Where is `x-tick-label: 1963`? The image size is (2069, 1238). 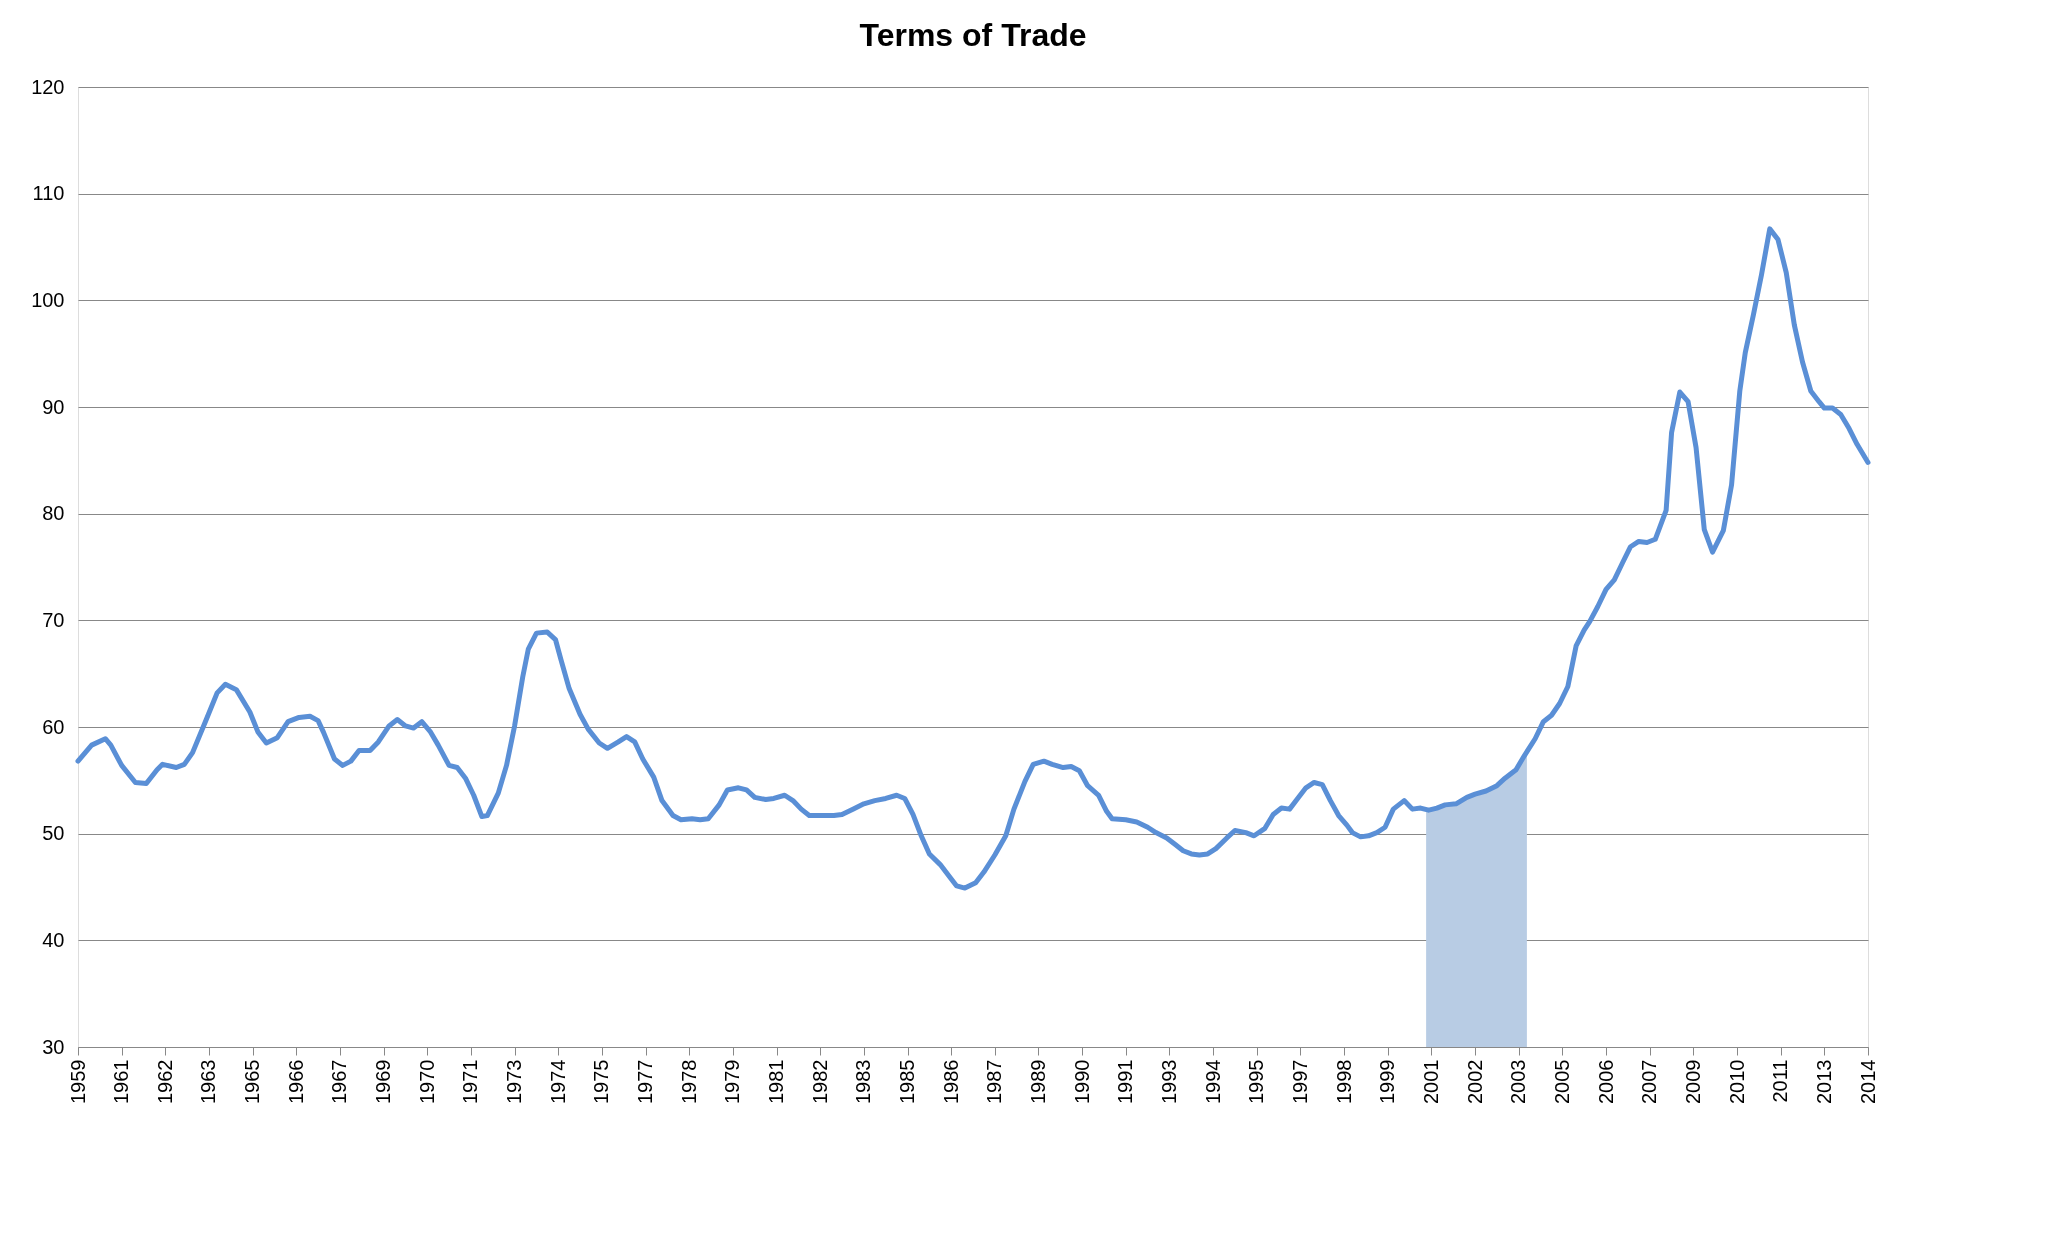
x-tick-label: 1963 is located at coordinates (208, 1081).